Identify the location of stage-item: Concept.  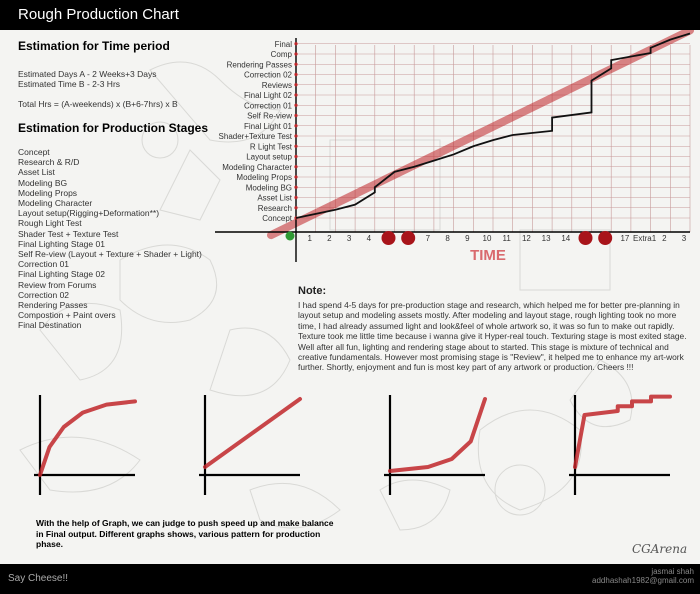
(34, 152).